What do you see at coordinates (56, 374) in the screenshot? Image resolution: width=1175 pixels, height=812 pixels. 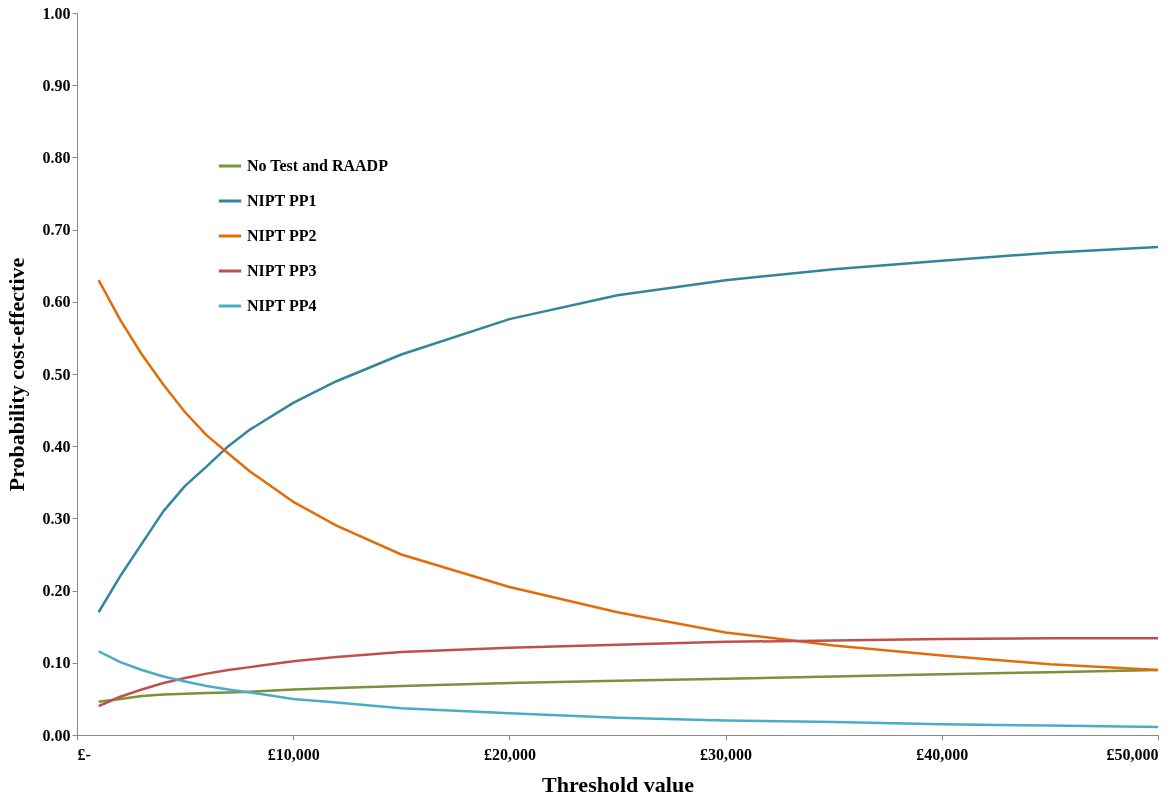 I see `y-tick-label: 0.50` at bounding box center [56, 374].